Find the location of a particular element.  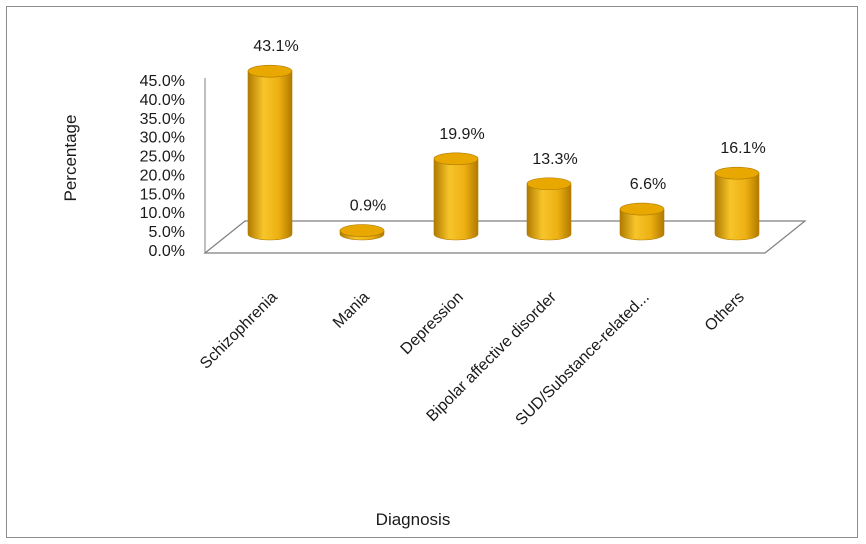

y-tick-label: 30.0% is located at coordinates (162, 138).